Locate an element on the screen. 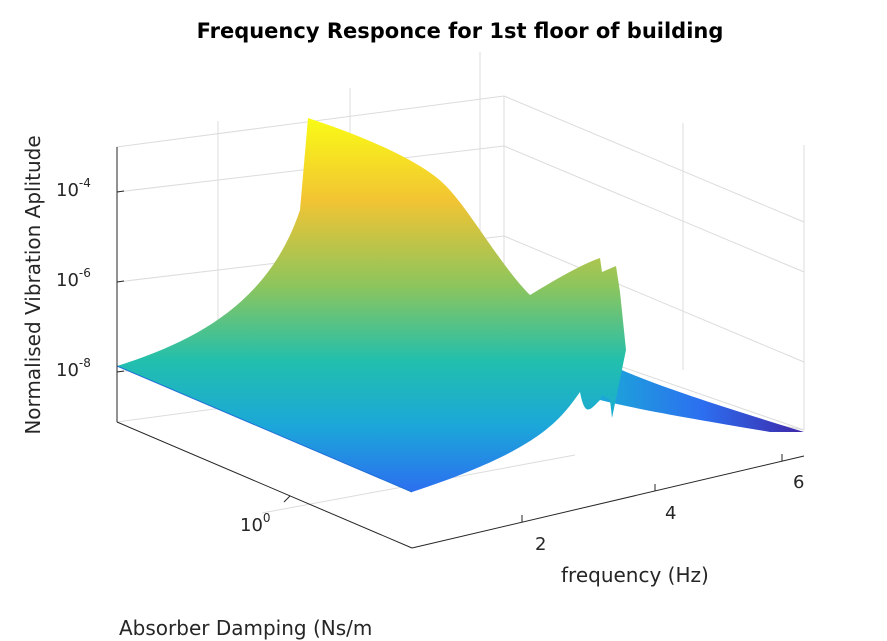 Image resolution: width=887 pixels, height=641 pixels. surface-tail is located at coordinates (702, 396).